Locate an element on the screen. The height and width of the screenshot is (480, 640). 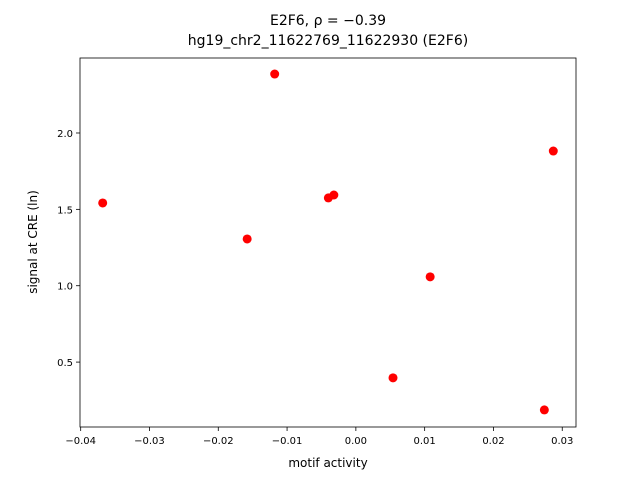
x-tick-label: 0.02 is located at coordinates (493, 441).